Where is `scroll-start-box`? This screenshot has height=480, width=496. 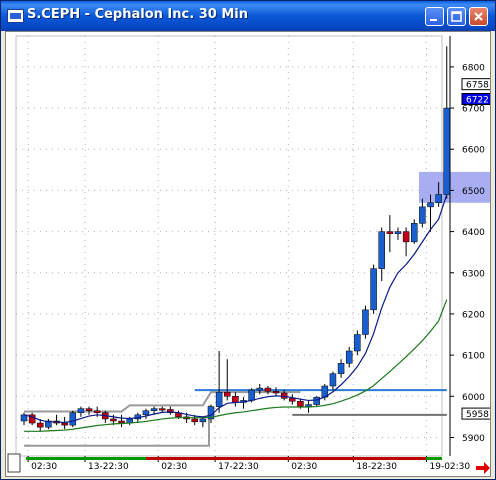 scroll-start-box is located at coordinates (14, 463).